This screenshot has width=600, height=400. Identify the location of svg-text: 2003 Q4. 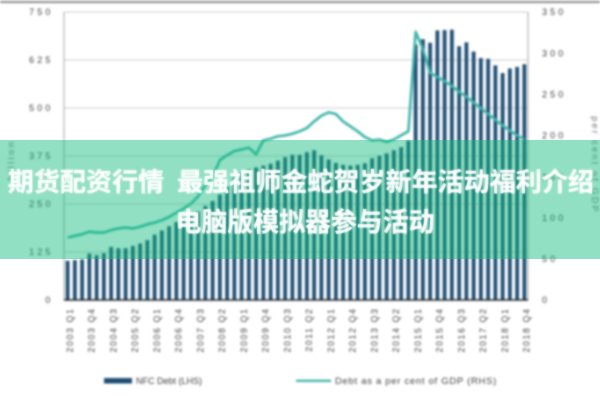
(92, 330).